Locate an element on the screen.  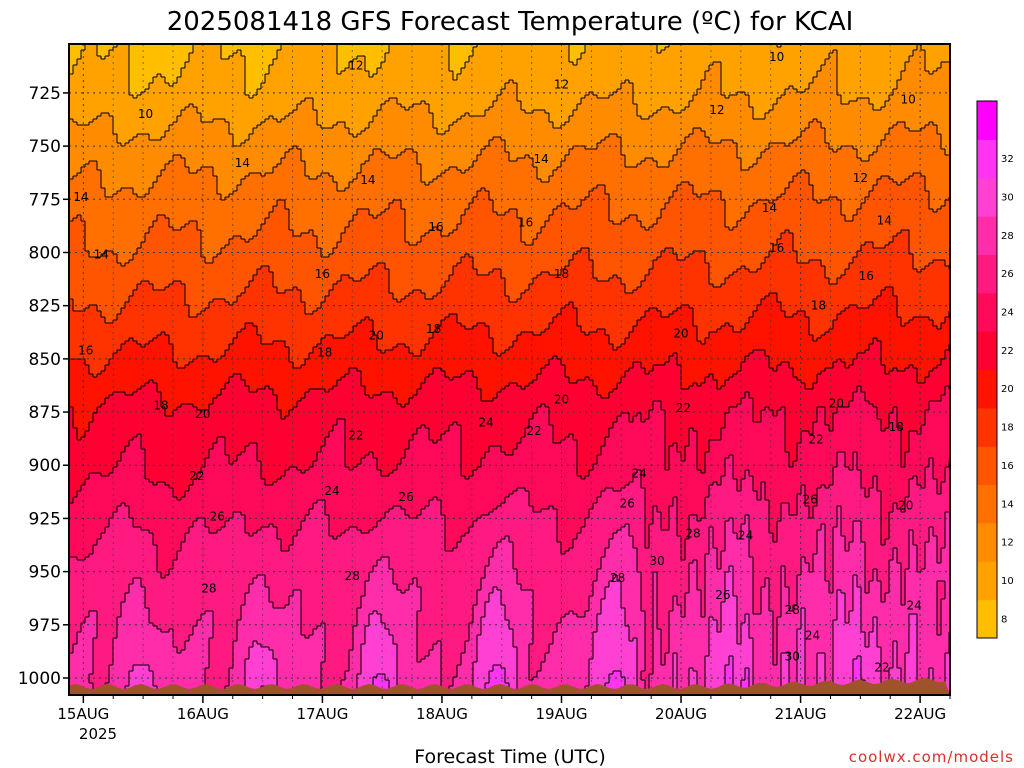
contour-label: 20 is located at coordinates (905, 506).